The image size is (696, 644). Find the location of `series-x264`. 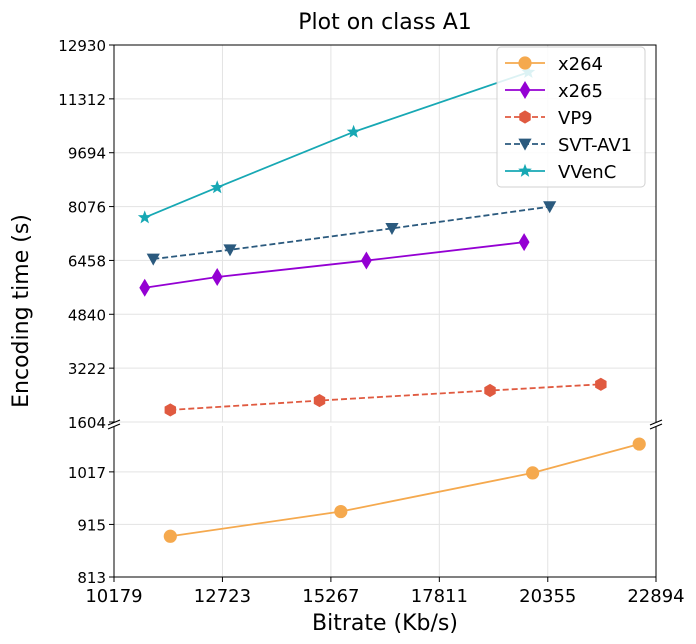

series-x264 is located at coordinates (404, 490).